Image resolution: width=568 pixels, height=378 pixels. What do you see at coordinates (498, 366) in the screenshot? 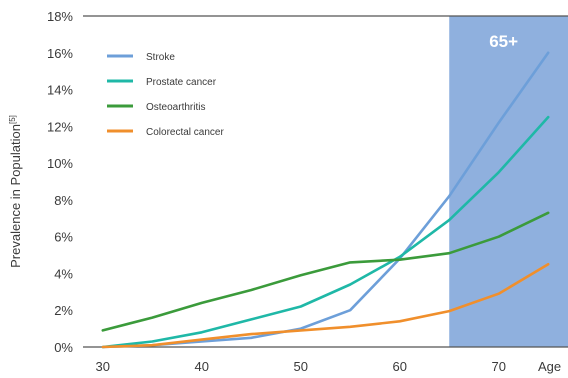
I see `x-tick-label: 70` at bounding box center [498, 366].